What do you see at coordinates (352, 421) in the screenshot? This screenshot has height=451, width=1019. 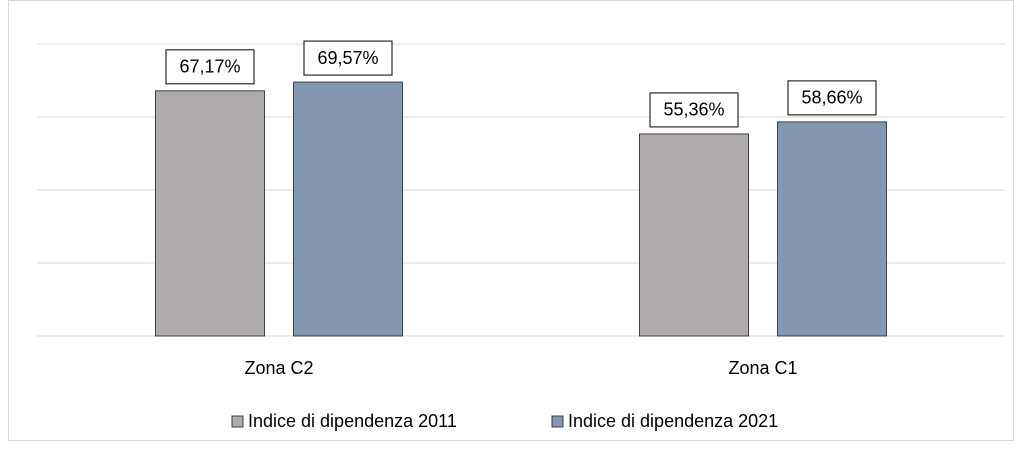 I see `legend-label: Indice di dipendenza 2011` at bounding box center [352, 421].